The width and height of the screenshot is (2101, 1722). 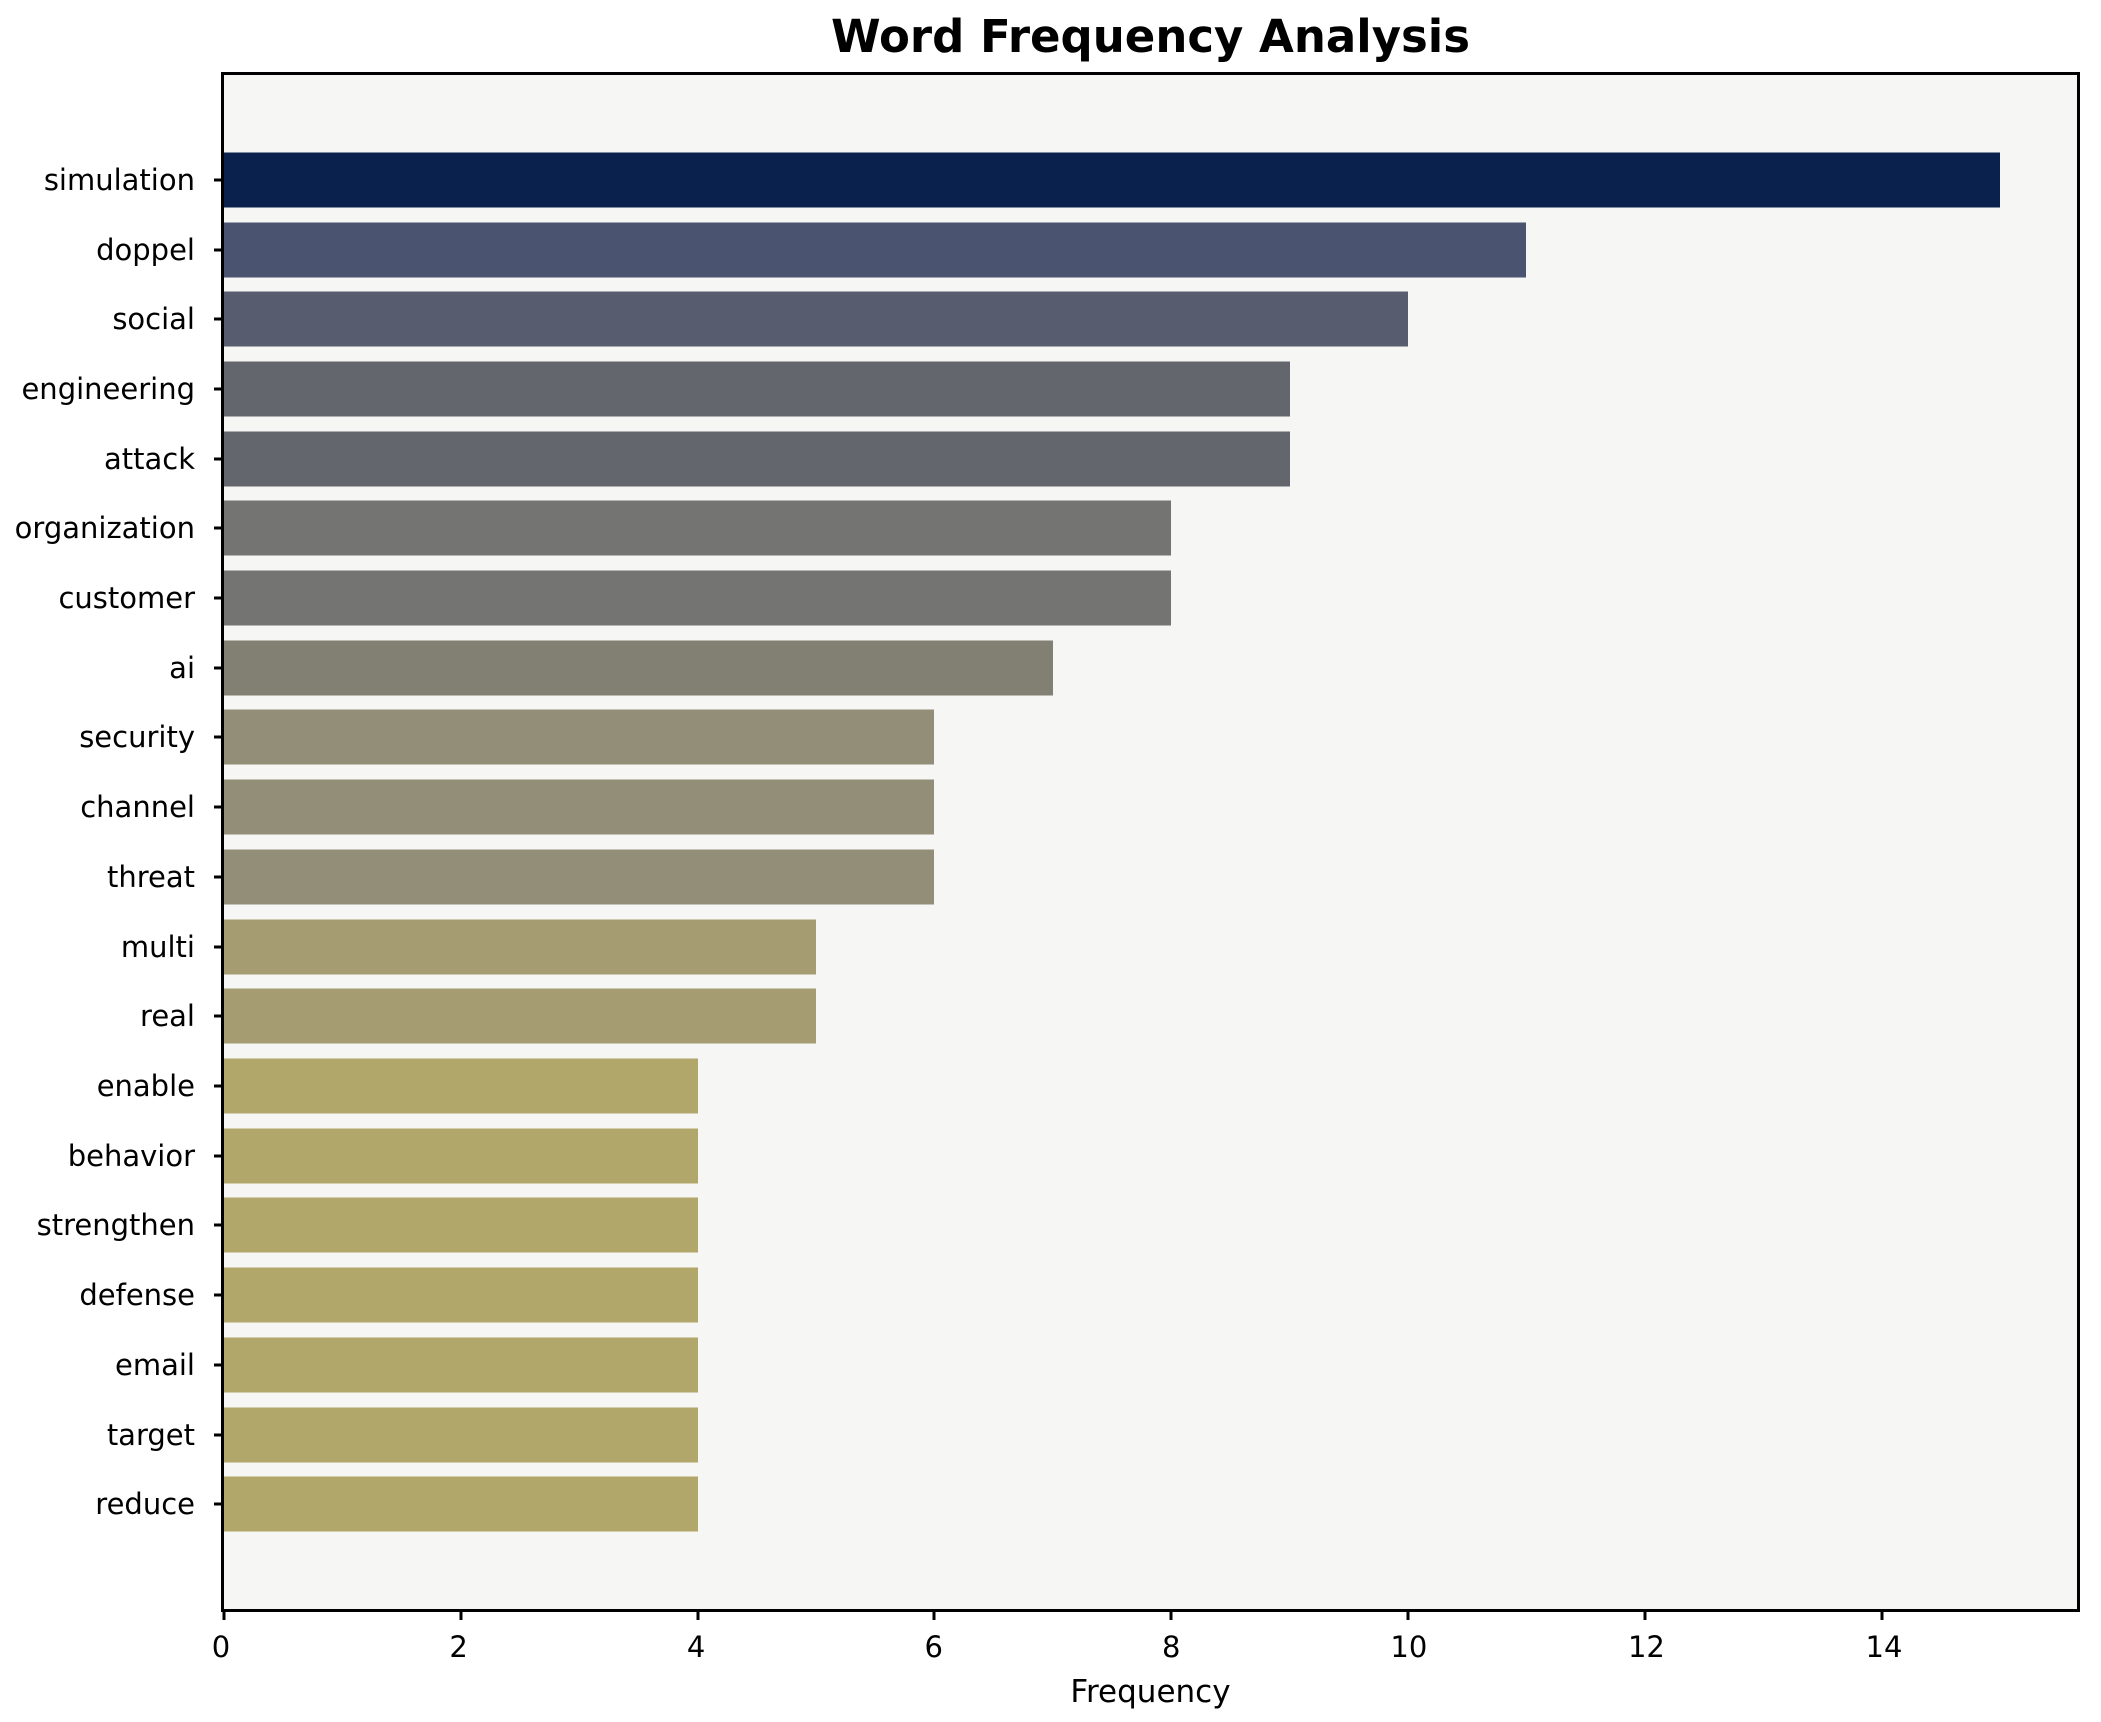 I want to click on y-tick-label: real, so click(x=167, y=1016).